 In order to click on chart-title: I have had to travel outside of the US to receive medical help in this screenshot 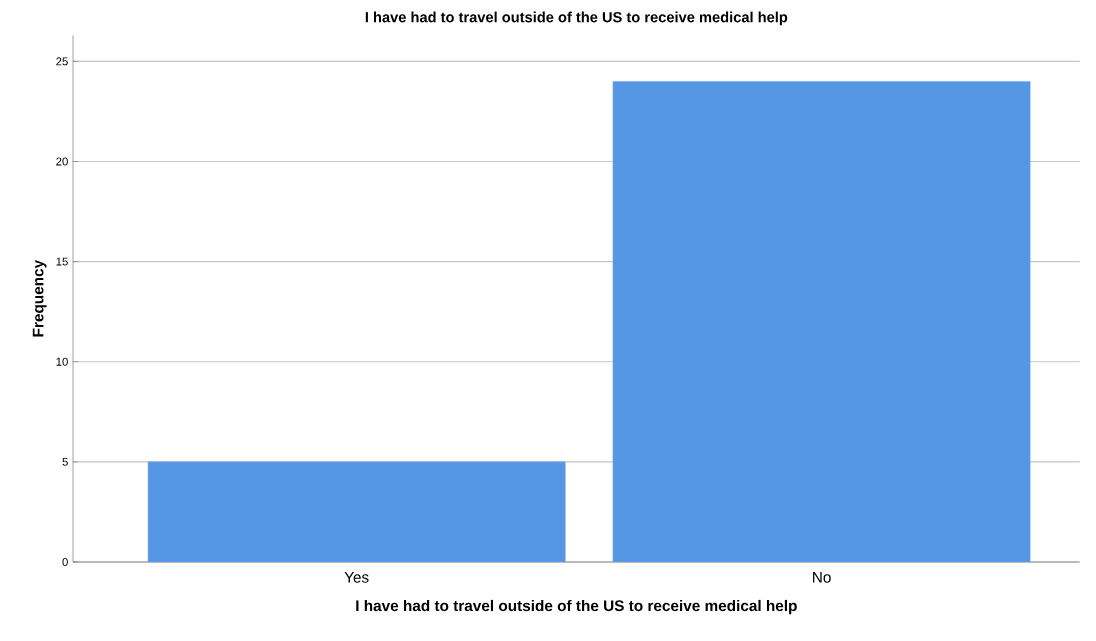, I will do `click(576, 18)`.